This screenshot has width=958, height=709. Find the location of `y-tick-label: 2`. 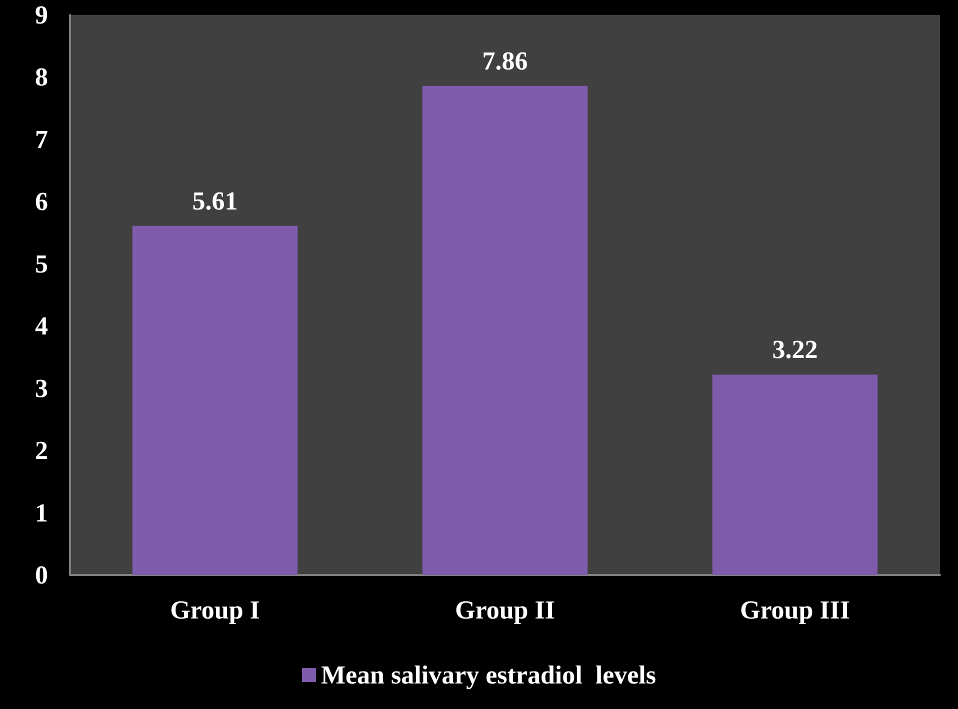

y-tick-label: 2 is located at coordinates (41, 451).